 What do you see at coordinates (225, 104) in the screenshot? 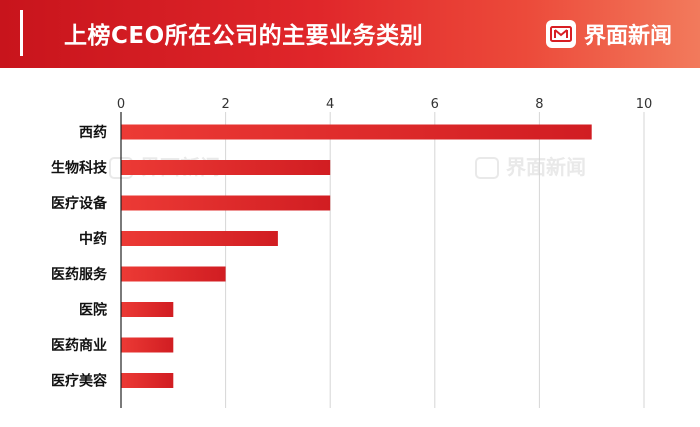
I see `x-tick-label: 2` at bounding box center [225, 104].